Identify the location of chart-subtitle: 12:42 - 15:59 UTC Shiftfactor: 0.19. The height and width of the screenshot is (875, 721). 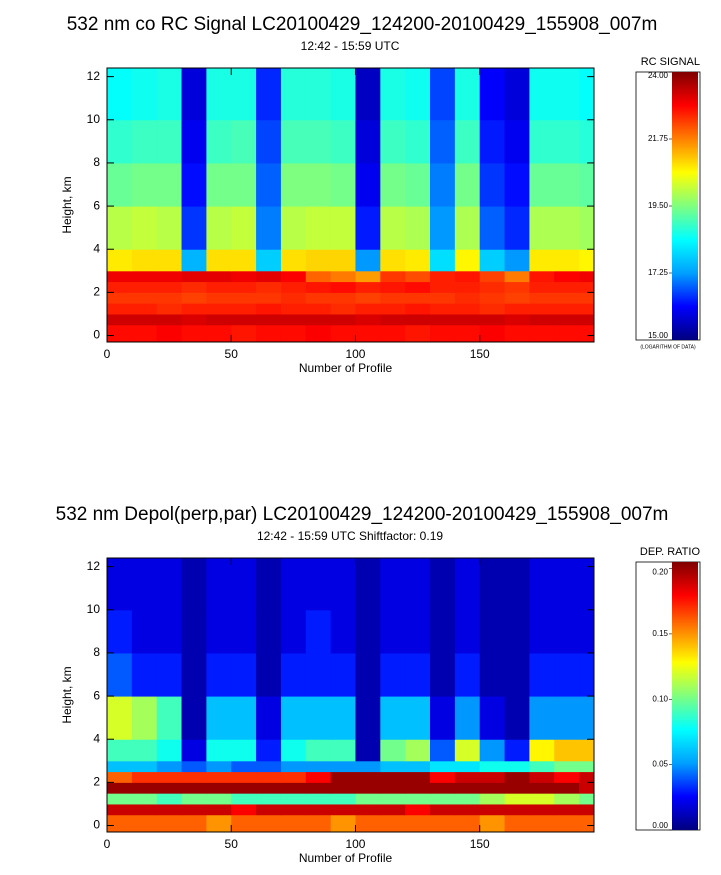
(350, 536).